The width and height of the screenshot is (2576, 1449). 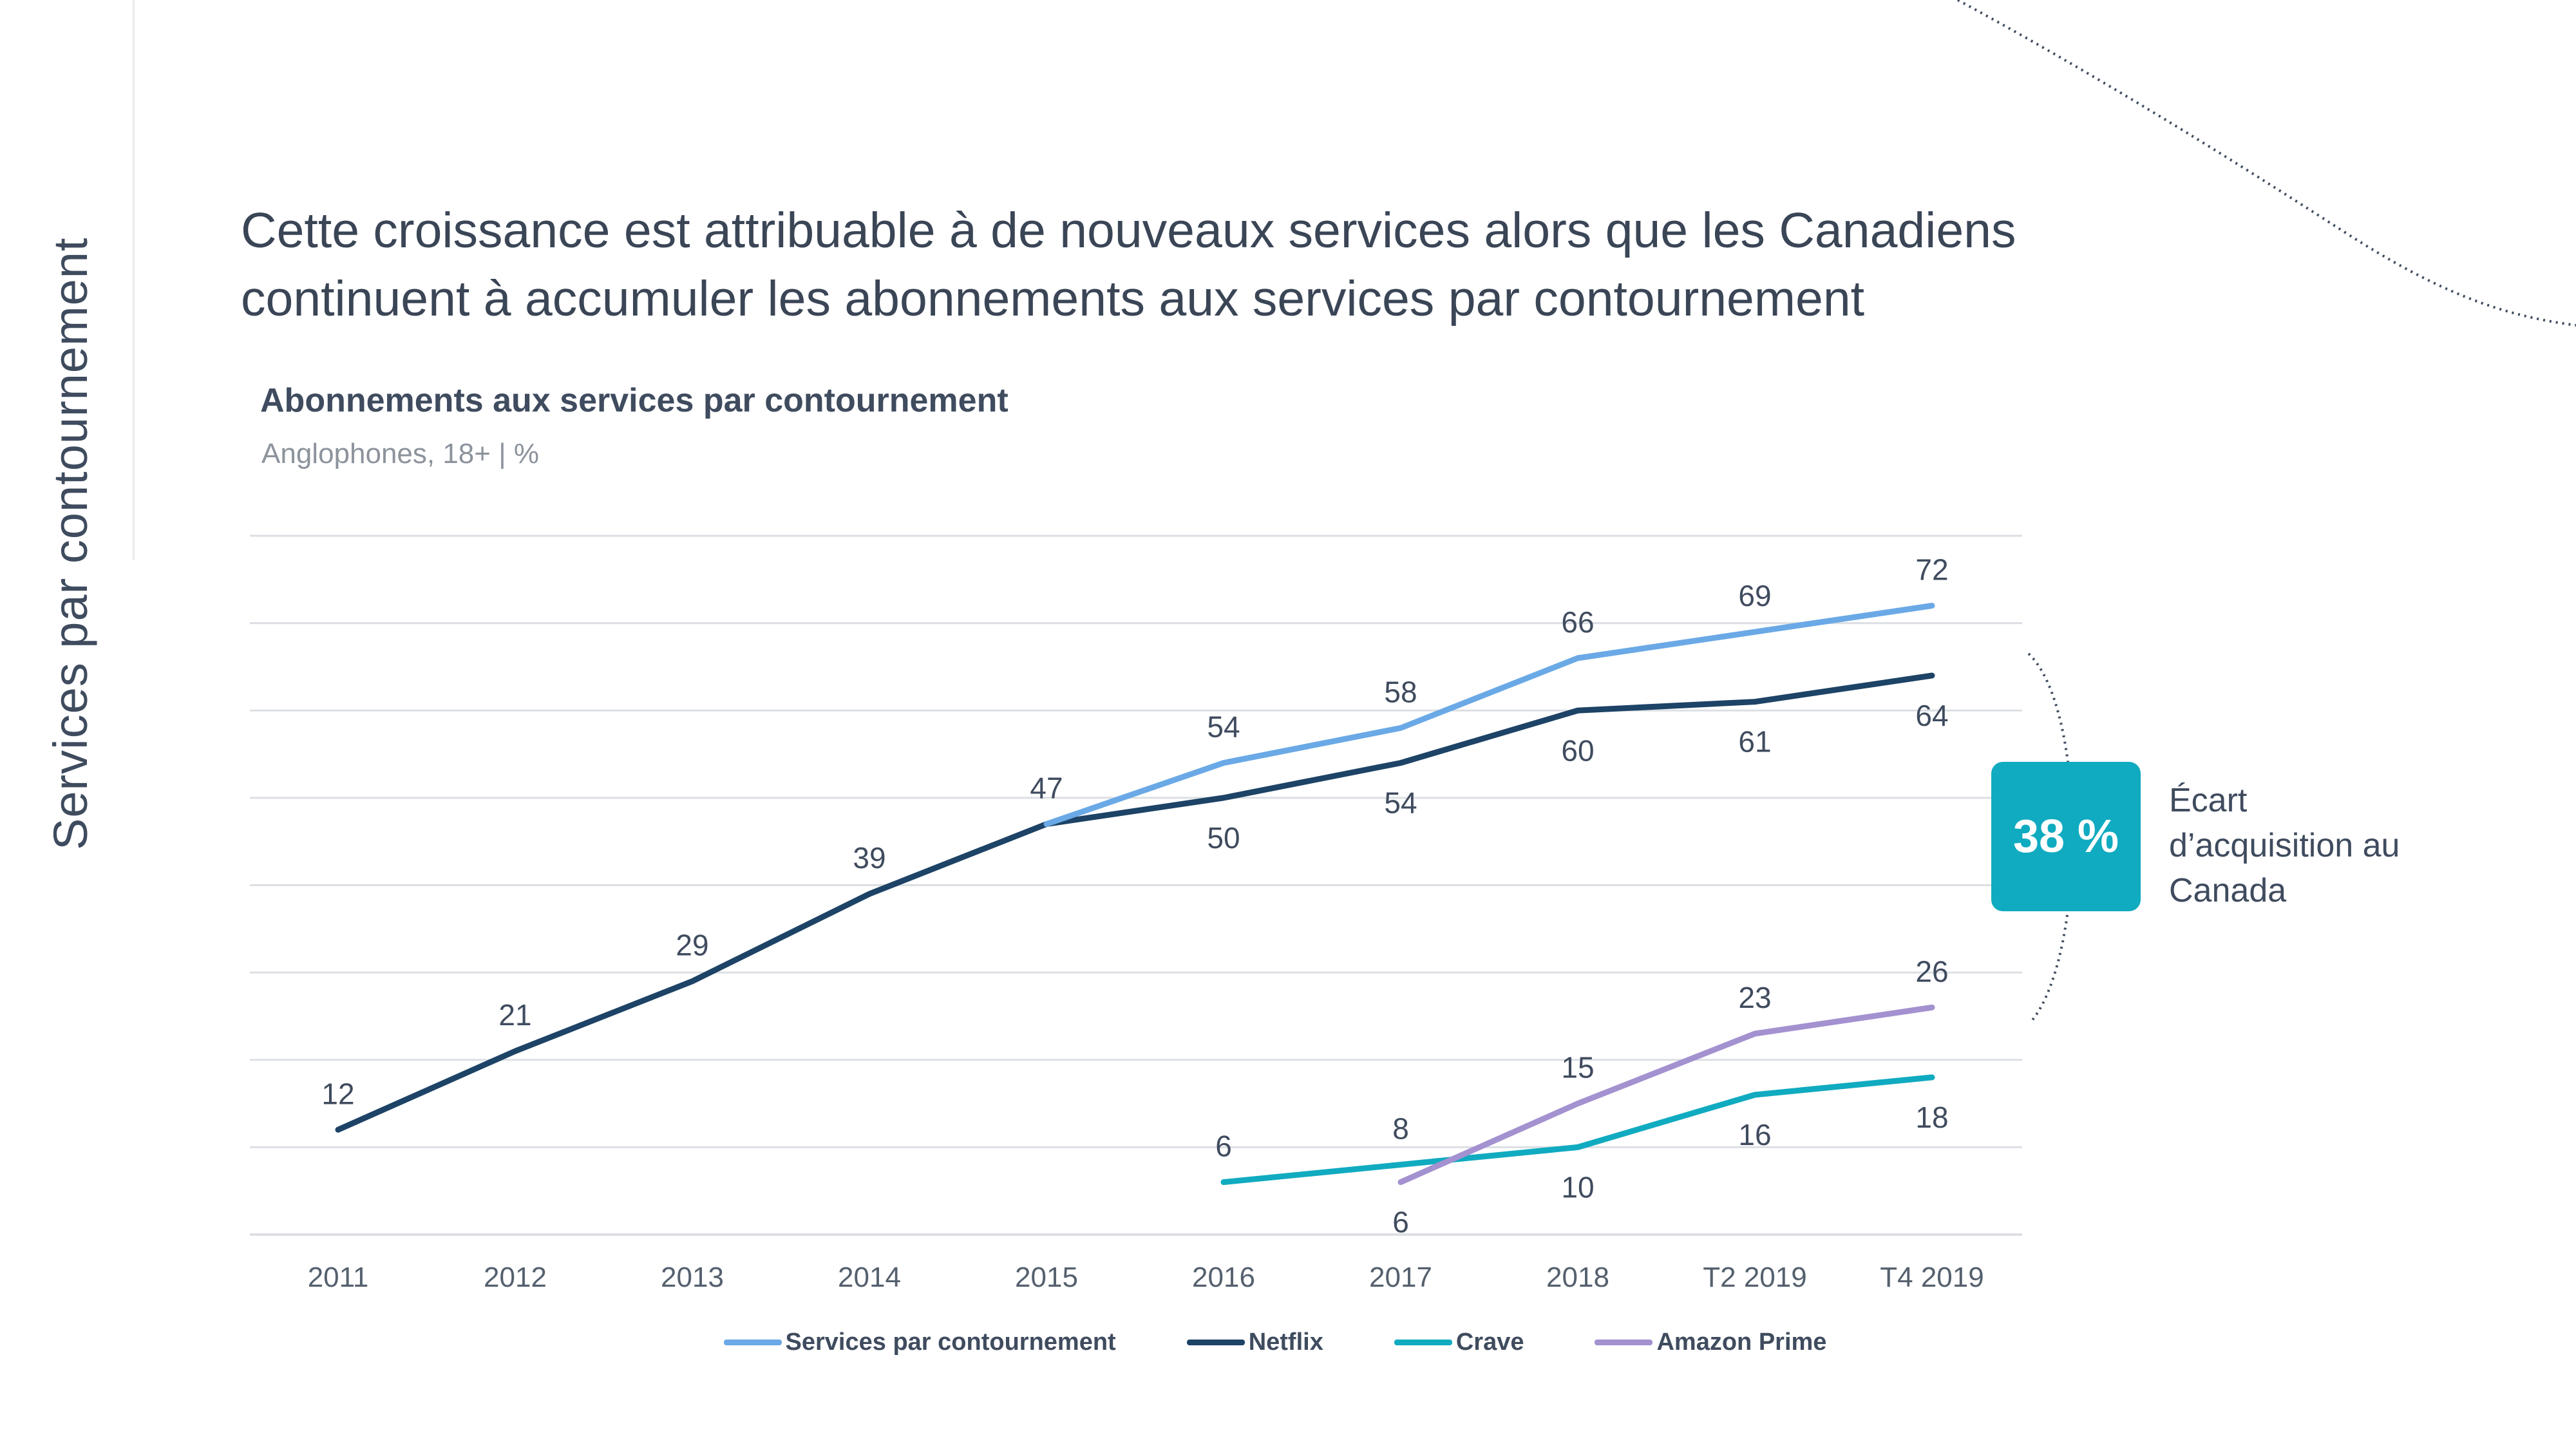 I want to click on data-label-services-par-contournement: 72, so click(x=1931, y=570).